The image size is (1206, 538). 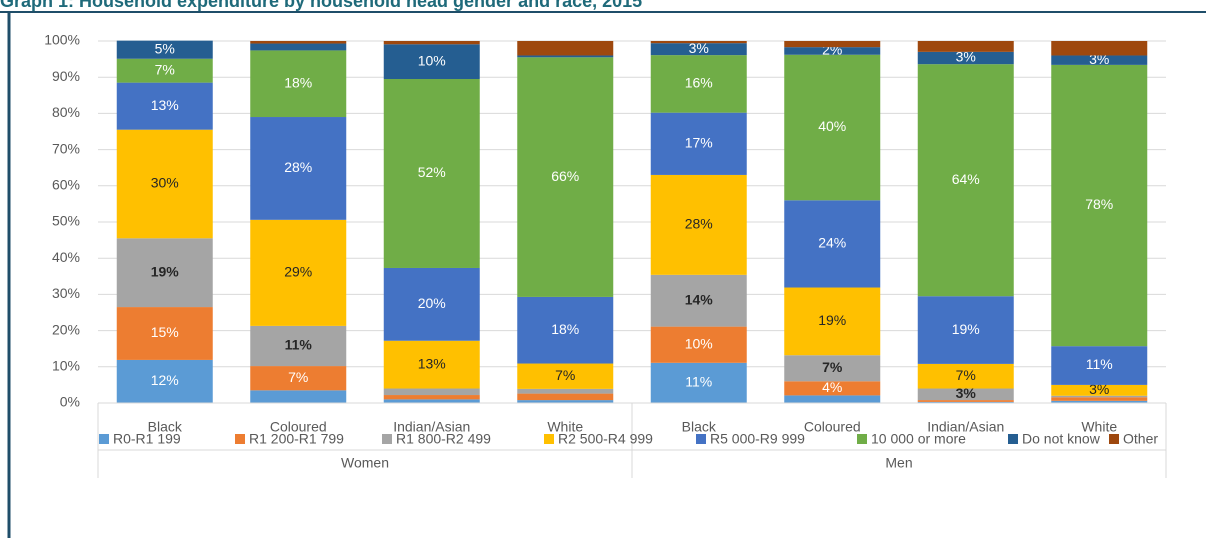 I want to click on legend-label: R1 800-R2 499, so click(x=443, y=439).